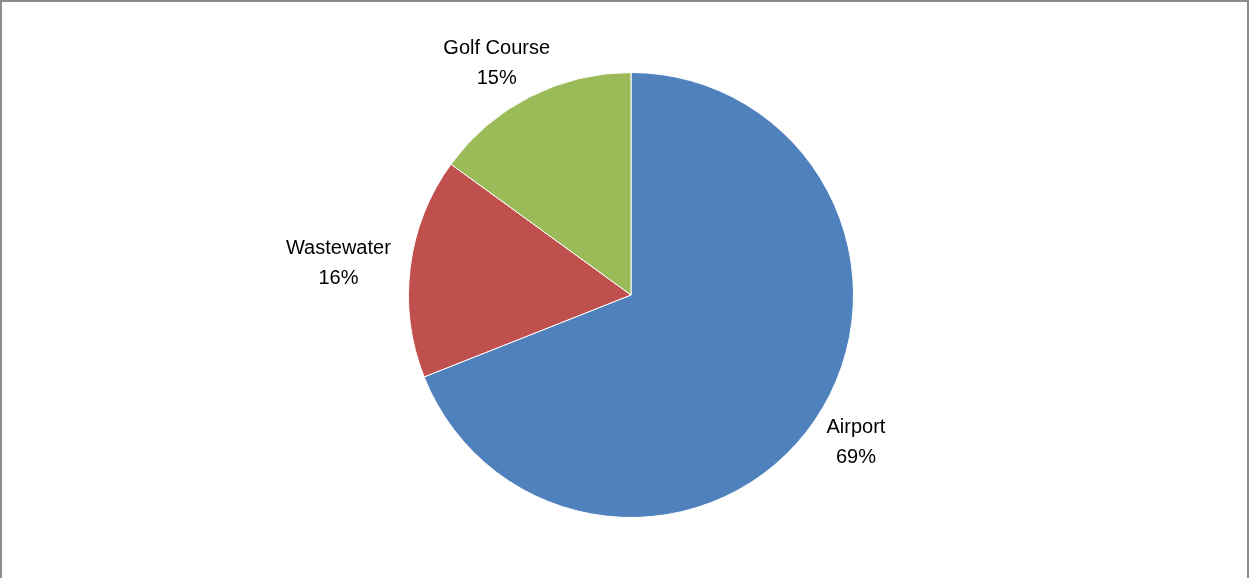 The height and width of the screenshot is (578, 1253). What do you see at coordinates (497, 47) in the screenshot?
I see `slice-label: Golf Course` at bounding box center [497, 47].